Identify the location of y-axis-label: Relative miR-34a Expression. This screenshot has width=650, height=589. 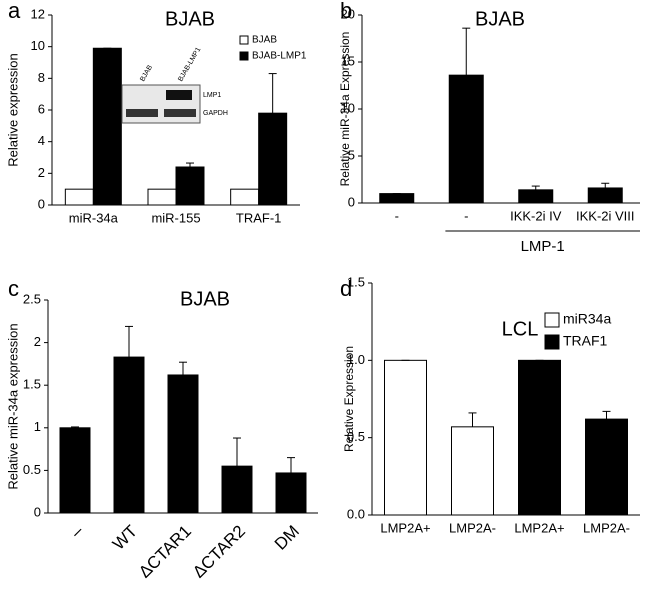
(345, 109).